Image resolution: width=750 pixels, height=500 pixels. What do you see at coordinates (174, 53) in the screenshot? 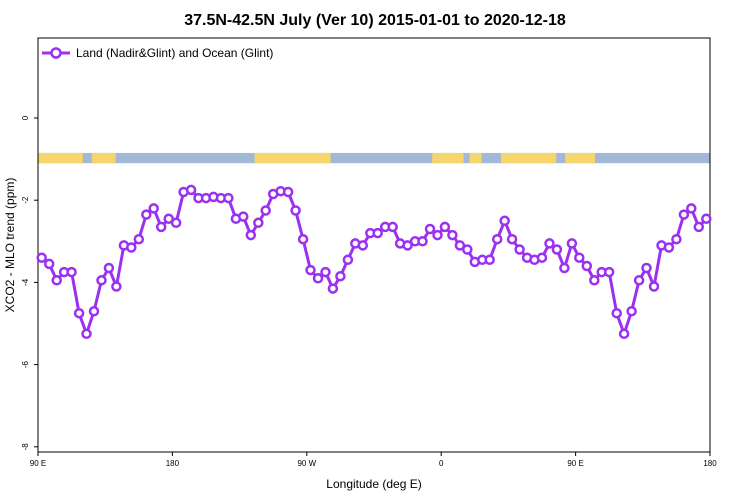
I see `legend-label: Land (Nadir&Glint) and Ocean (Glint)` at bounding box center [174, 53].